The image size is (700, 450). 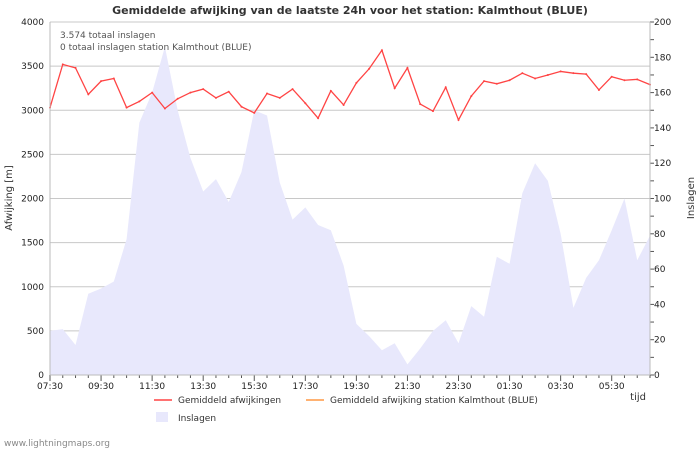 What do you see at coordinates (254, 387) in the screenshot?
I see `x-tick-label: 15:30` at bounding box center [254, 387].